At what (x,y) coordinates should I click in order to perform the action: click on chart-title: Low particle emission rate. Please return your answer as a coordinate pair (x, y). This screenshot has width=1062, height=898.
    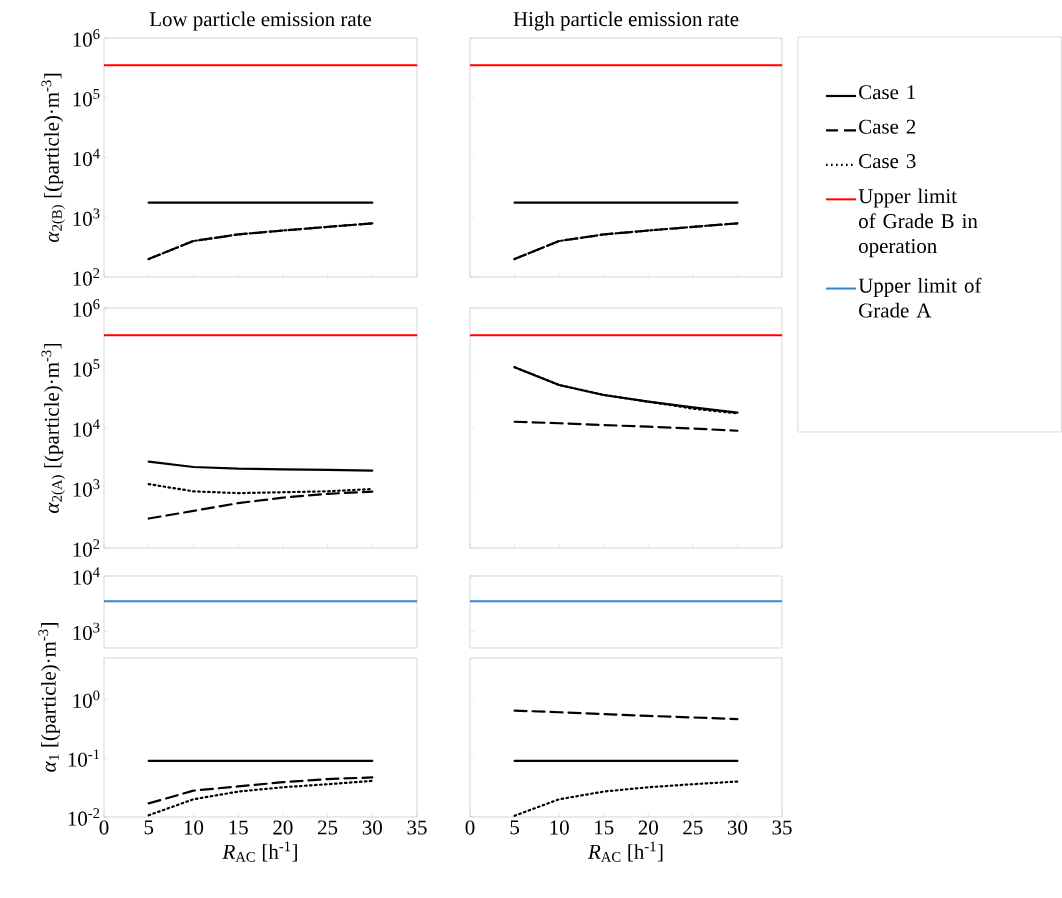
    Looking at the image, I should click on (260, 21).